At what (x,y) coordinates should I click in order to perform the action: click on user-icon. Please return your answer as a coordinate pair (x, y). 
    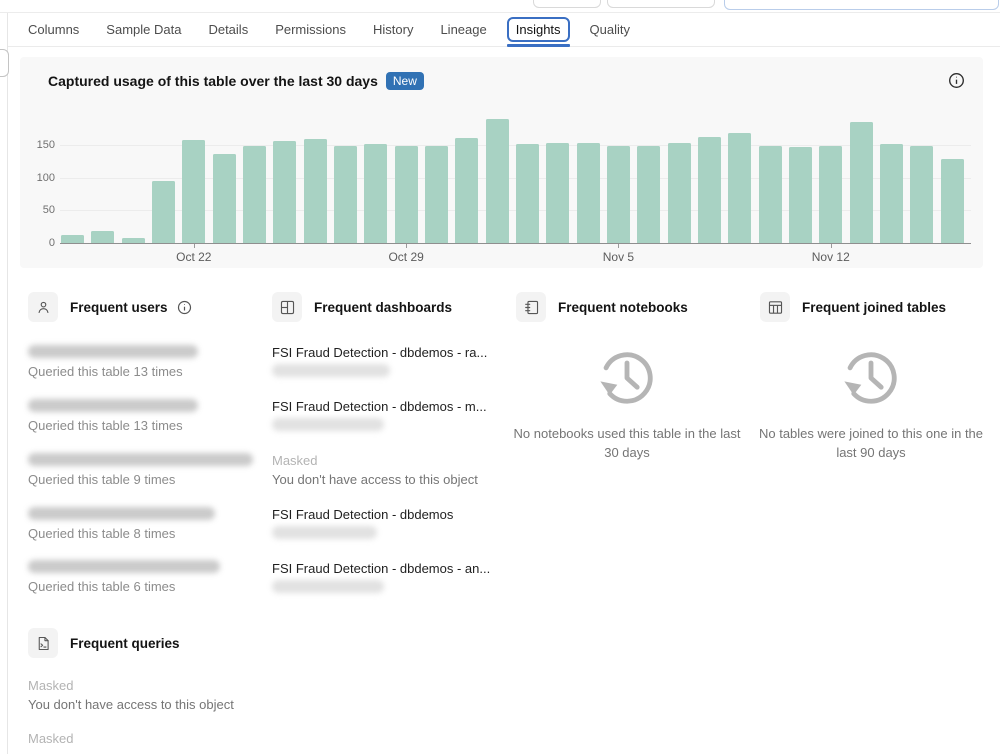
    Looking at the image, I should click on (43, 307).